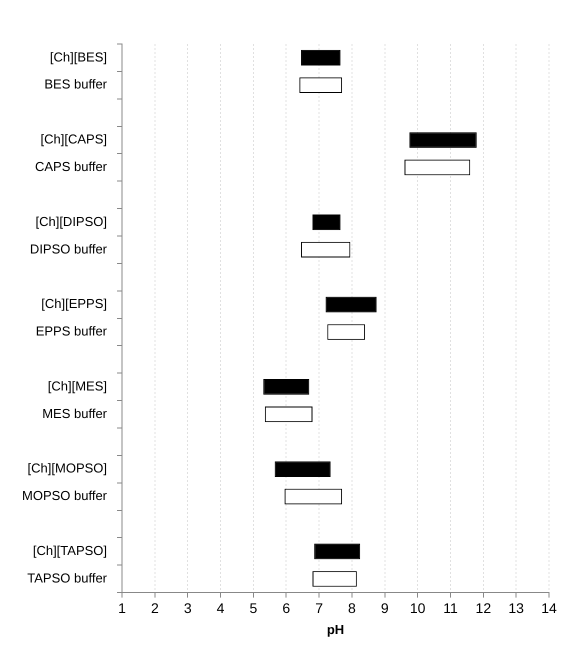  I want to click on x-tick-label: 12, so click(484, 608).